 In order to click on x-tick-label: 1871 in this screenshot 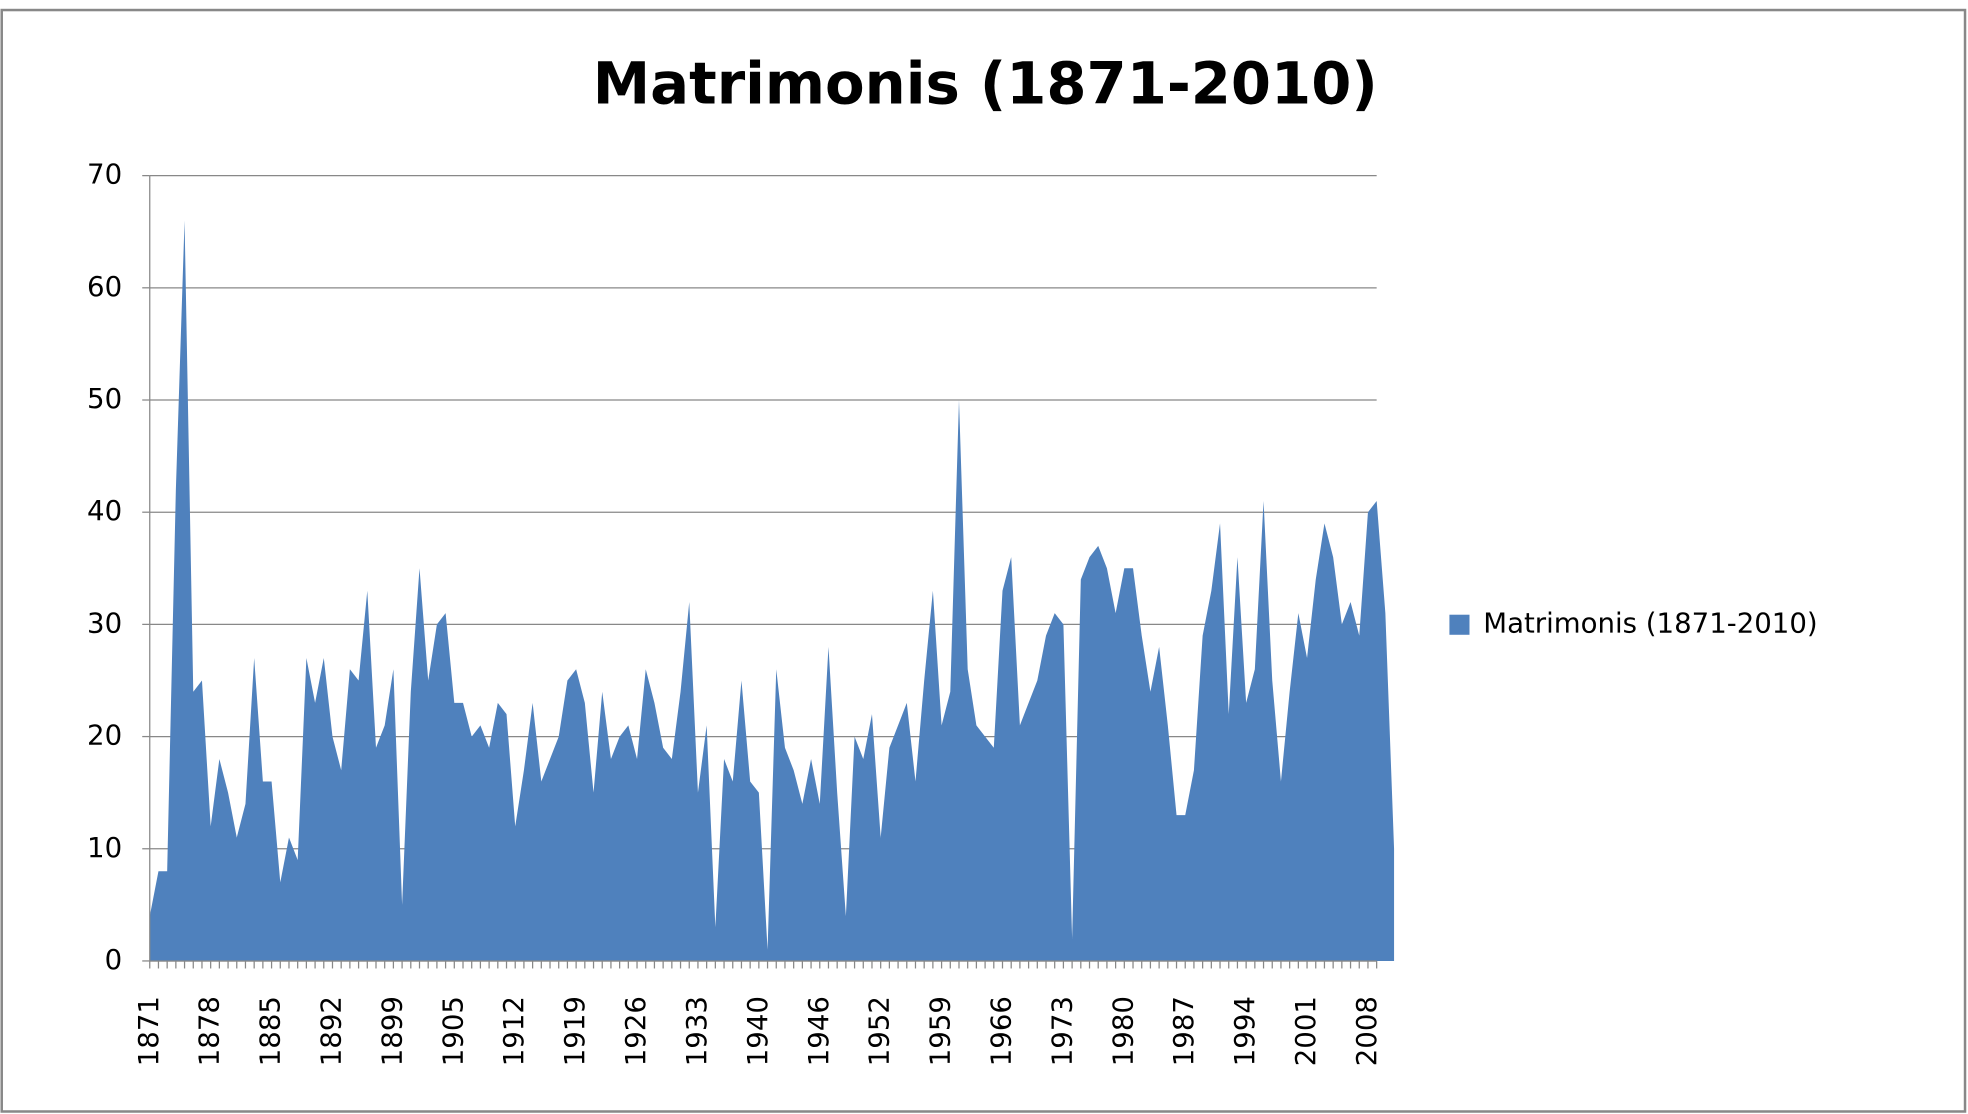, I will do `click(148, 1031)`.